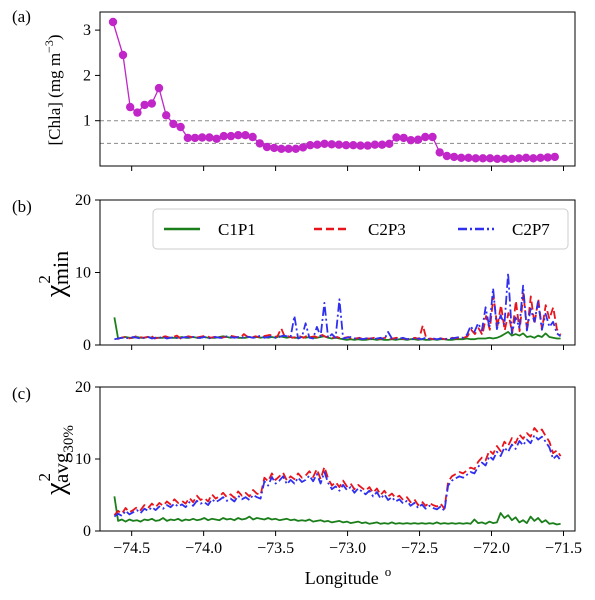 This screenshot has height=600, width=595. Describe the element at coordinates (531, 229) in the screenshot. I see `legend-label-c2p7: C2P7` at that location.